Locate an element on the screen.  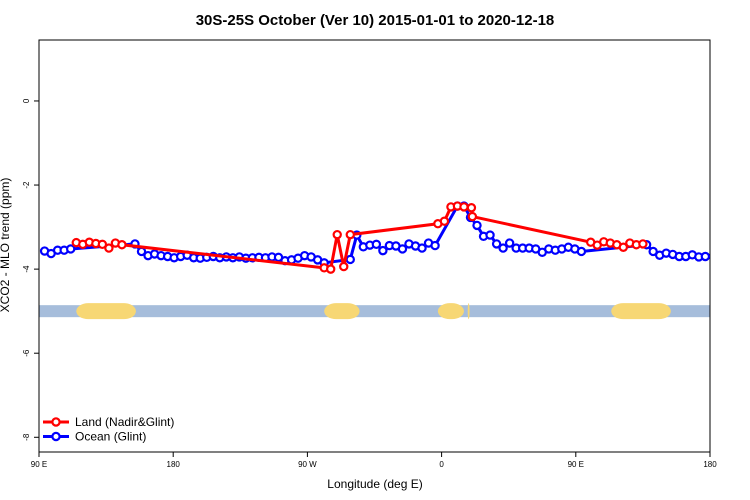
y-tick-label-1: -2 is located at coordinates (26, 185).